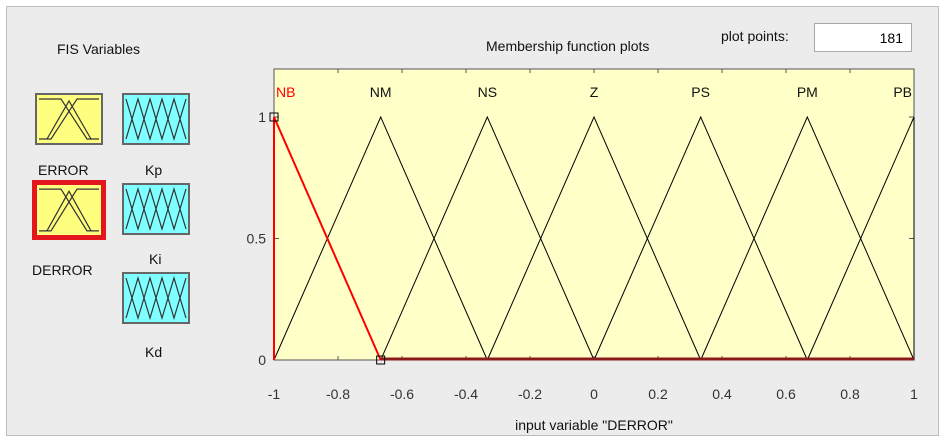  Describe the element at coordinates (285, 92) in the screenshot. I see `mf-label-nb: NB` at that location.